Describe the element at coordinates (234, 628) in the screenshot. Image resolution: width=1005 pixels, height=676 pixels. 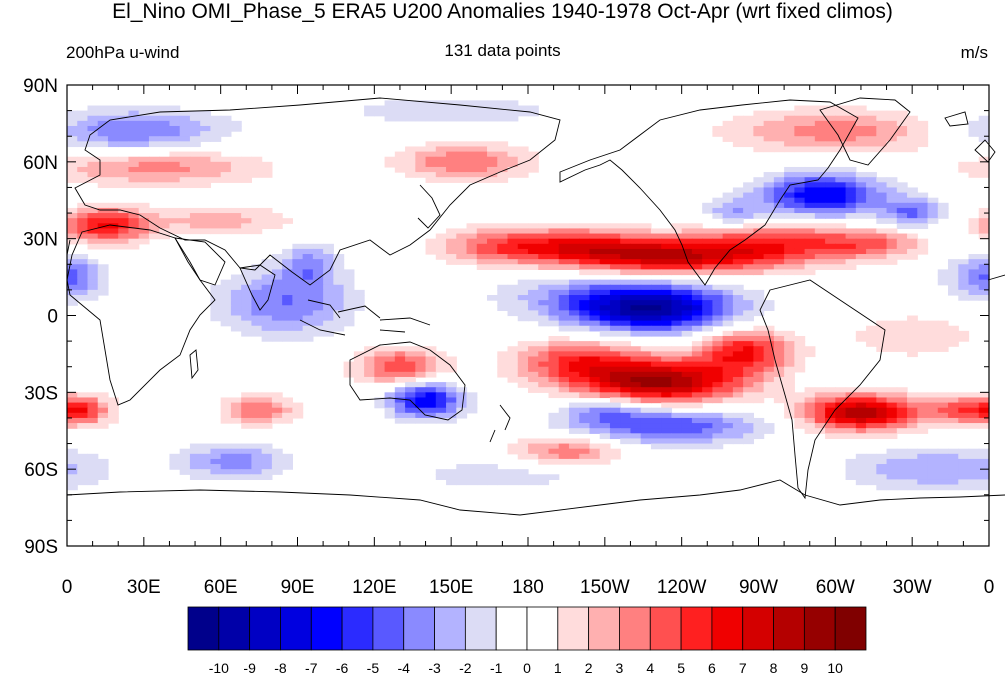
I see `colorbar-box` at that location.